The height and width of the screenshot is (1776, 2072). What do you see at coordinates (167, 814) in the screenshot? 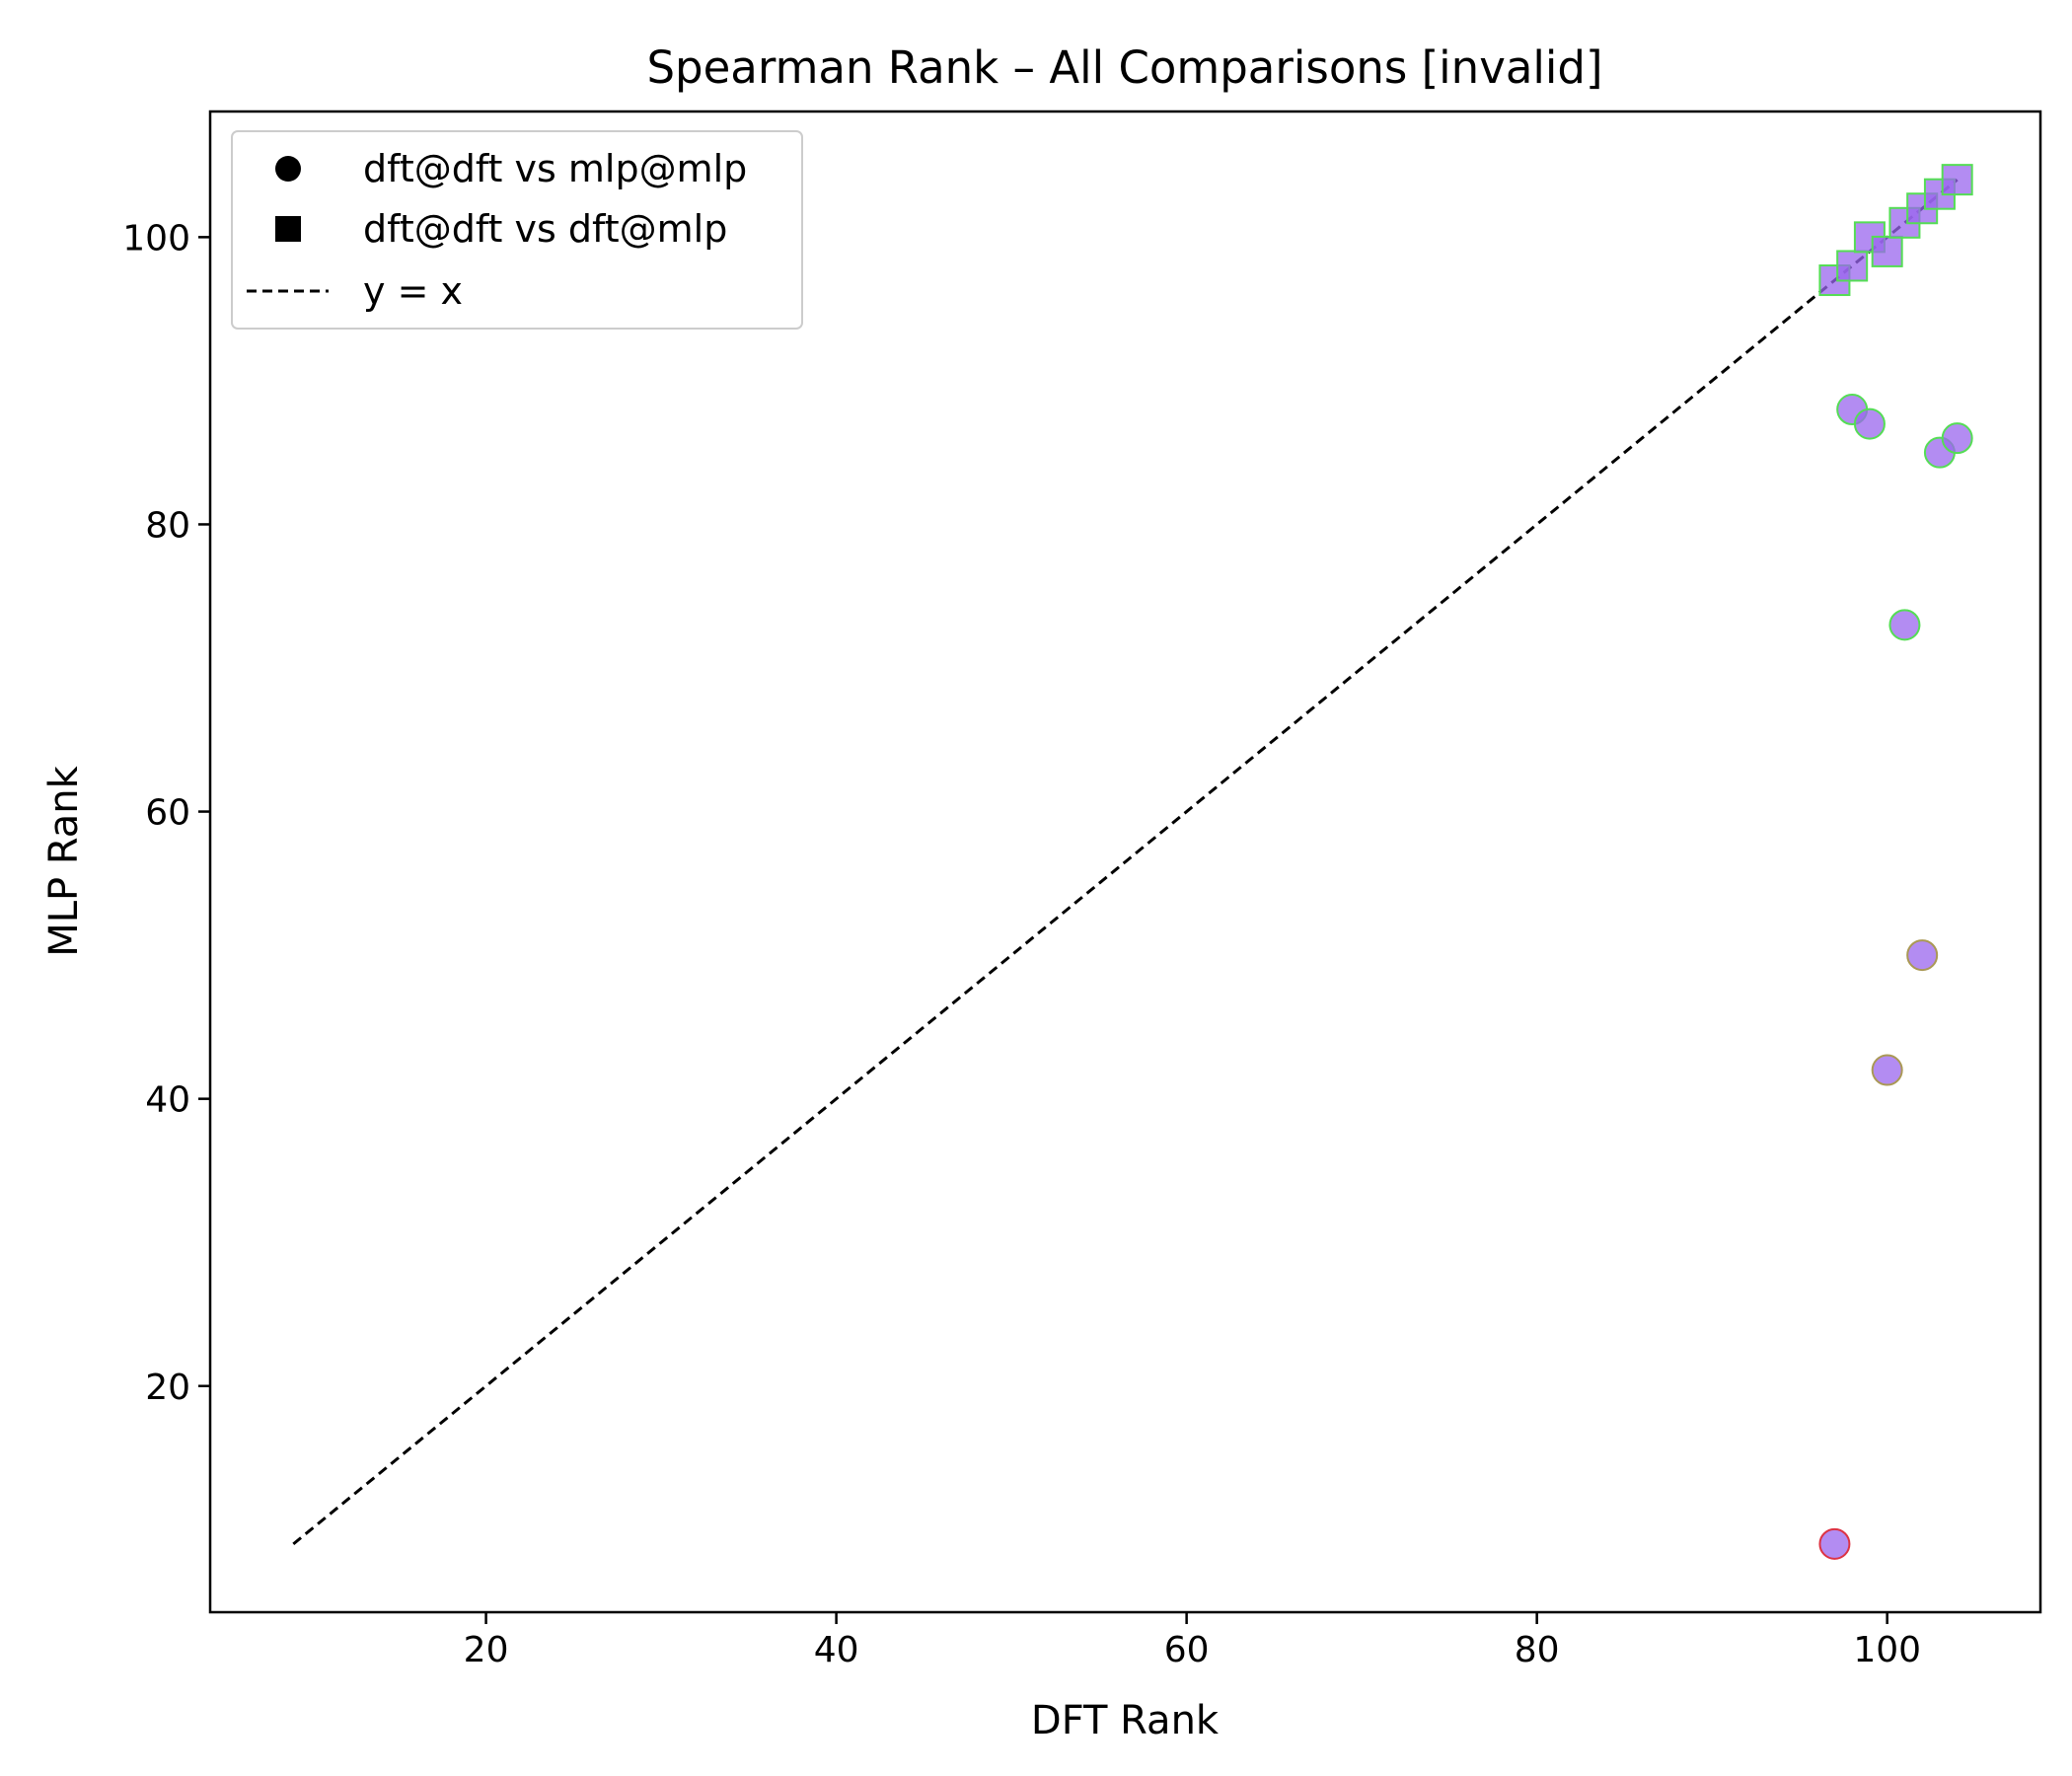
I see `y-tick-label: 60` at bounding box center [167, 814].